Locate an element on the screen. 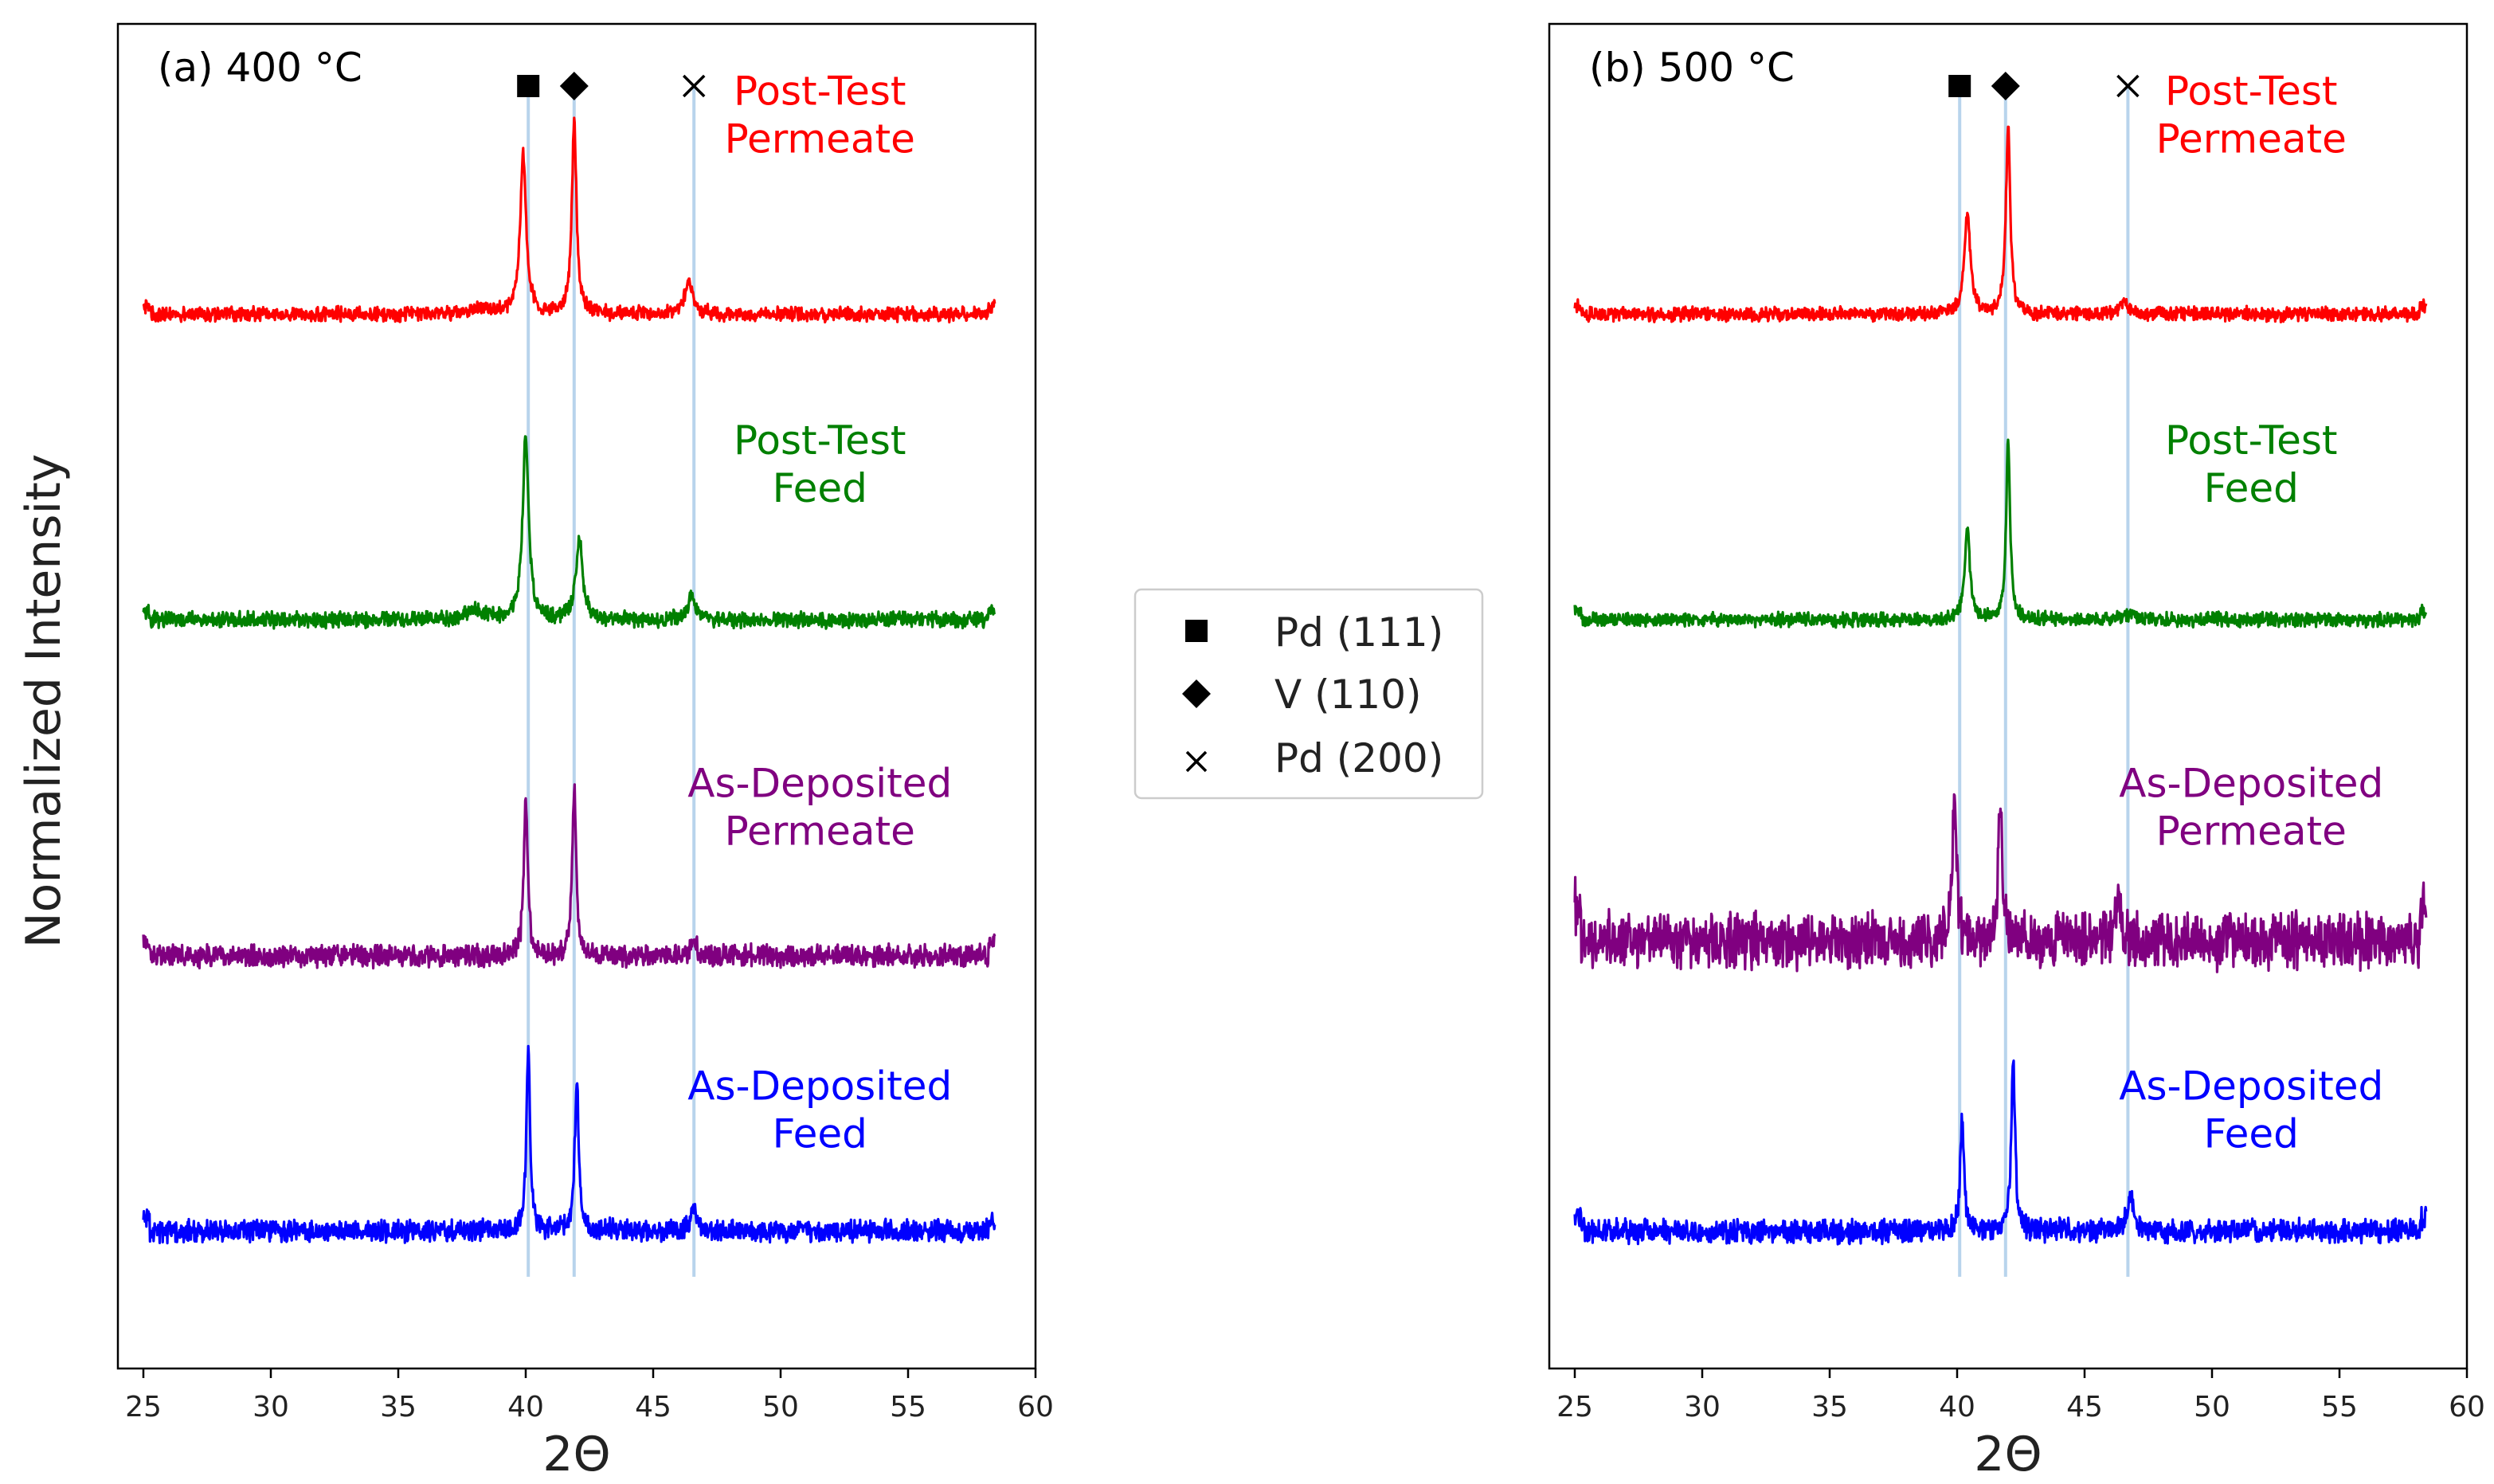  y-axis-label: Normalized Intensity is located at coordinates (44, 701).